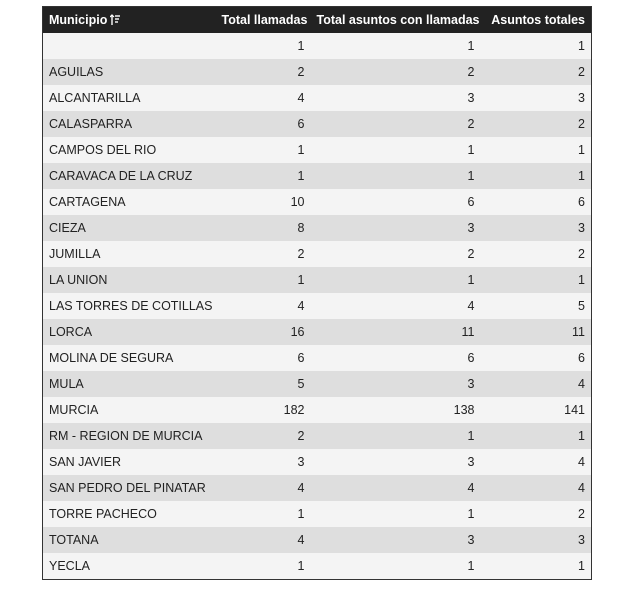 The height and width of the screenshot is (591, 640). I want to click on table-row: MULA 5 3 4, so click(317, 384).